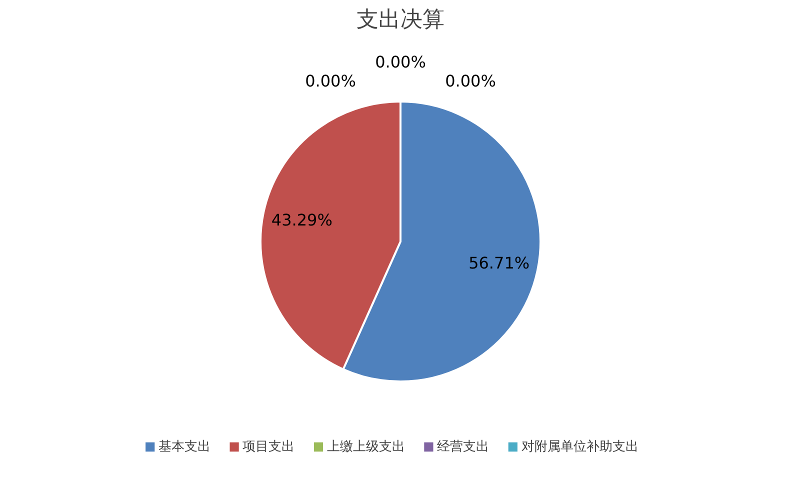  I want to click on chart-title: 支出决算, so click(400, 20).